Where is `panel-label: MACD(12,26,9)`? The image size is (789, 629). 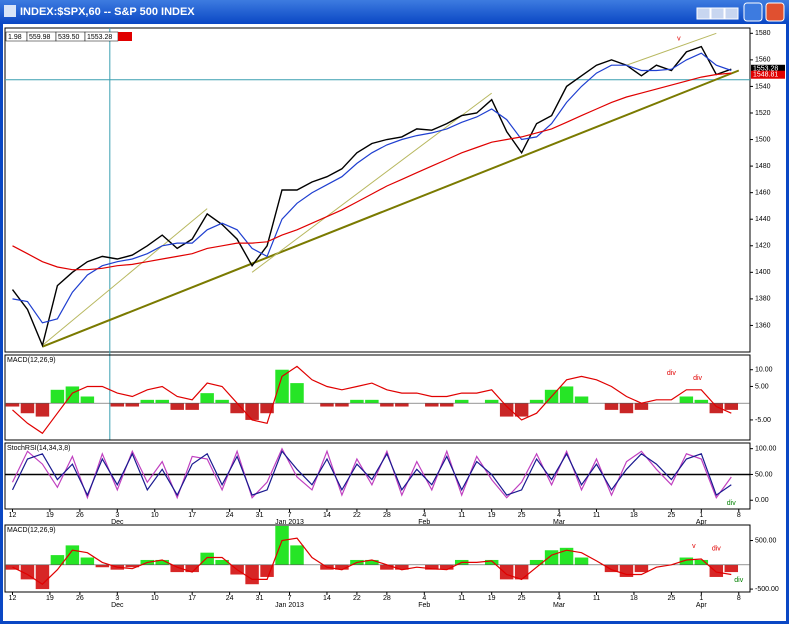 panel-label: MACD(12,26,9) is located at coordinates (31, 360).